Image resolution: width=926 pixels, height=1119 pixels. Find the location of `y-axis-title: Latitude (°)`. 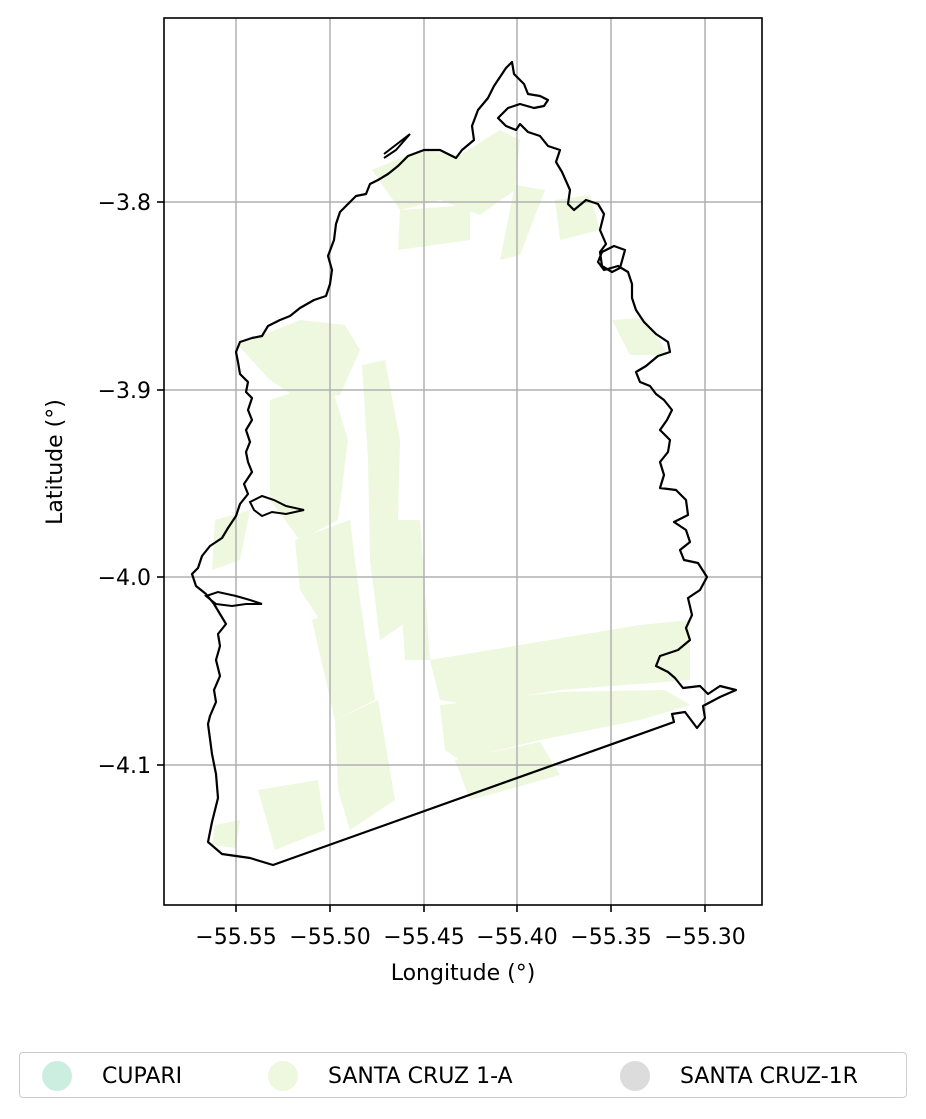

y-axis-title: Latitude (°) is located at coordinates (55, 462).